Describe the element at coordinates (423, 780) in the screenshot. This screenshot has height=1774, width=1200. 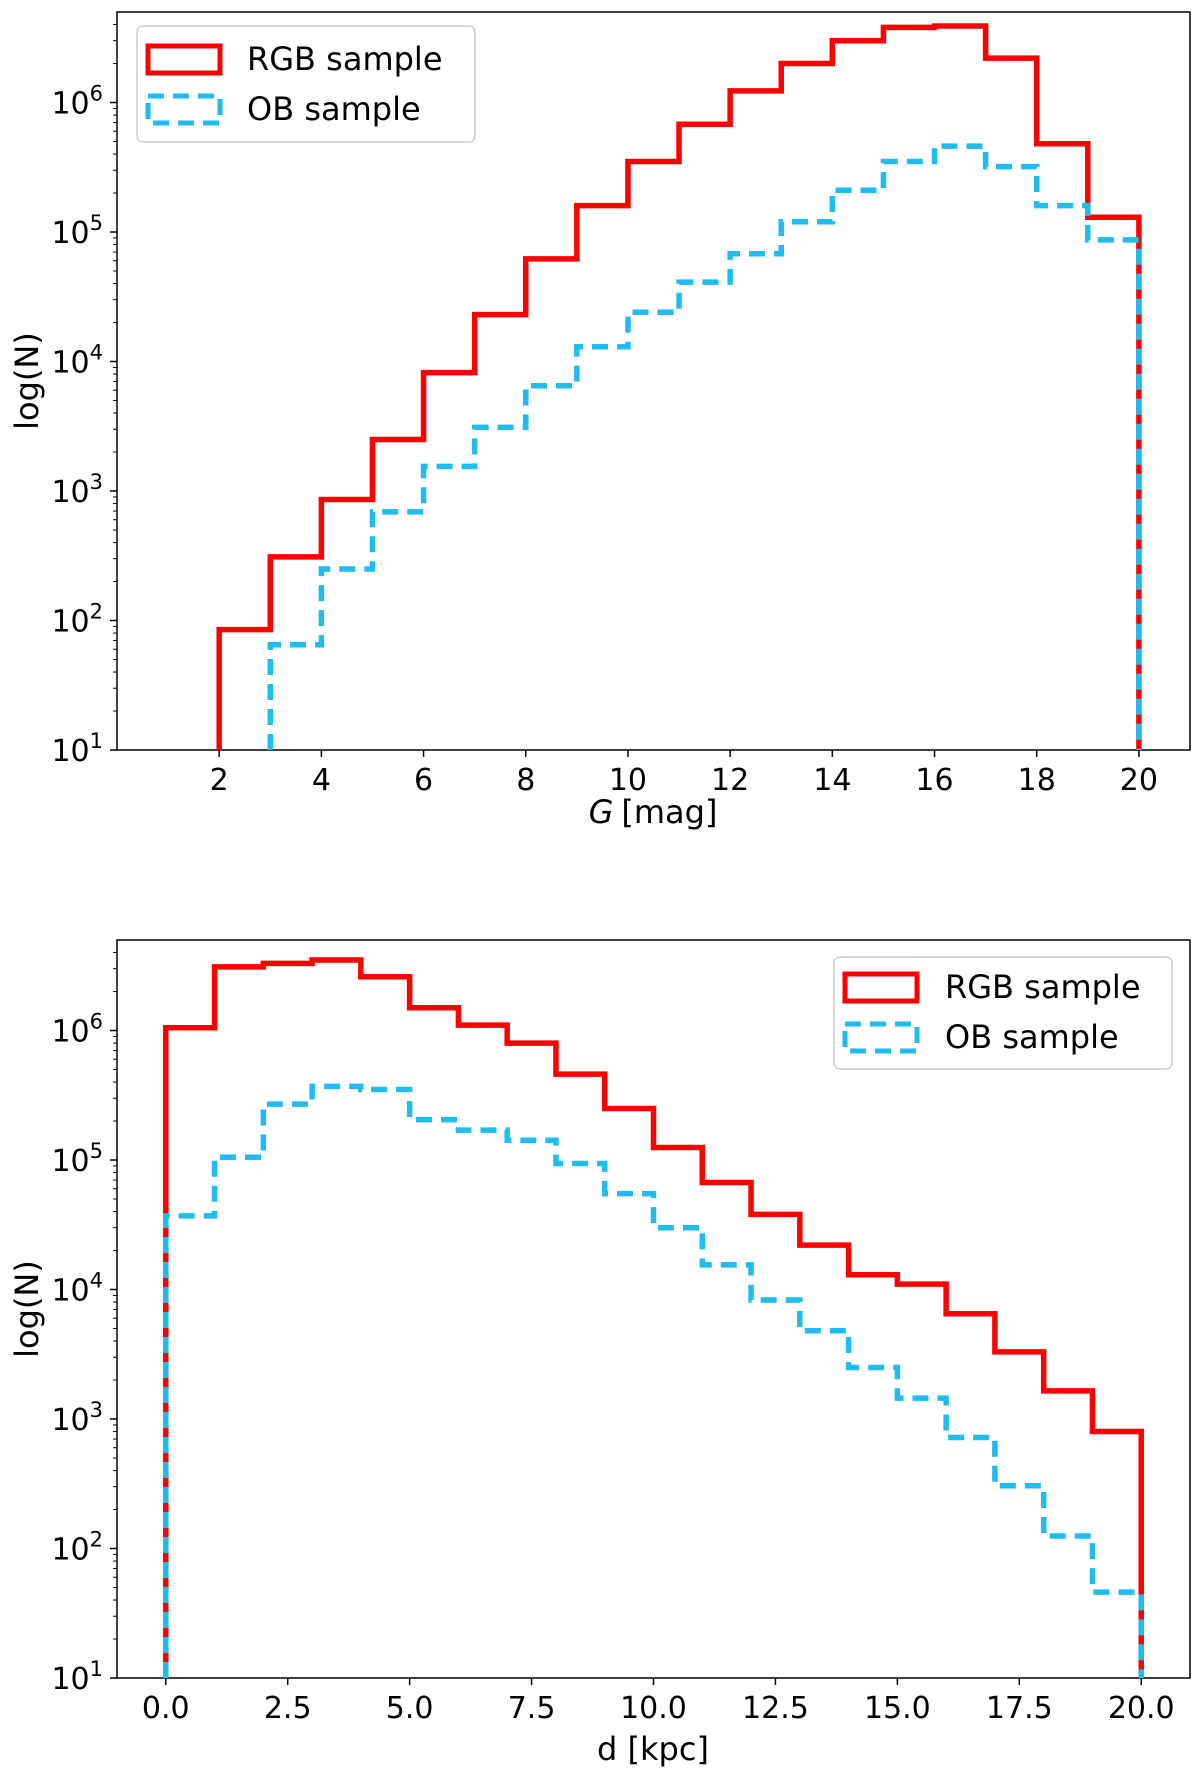
I see `x-tick-label: 6` at that location.